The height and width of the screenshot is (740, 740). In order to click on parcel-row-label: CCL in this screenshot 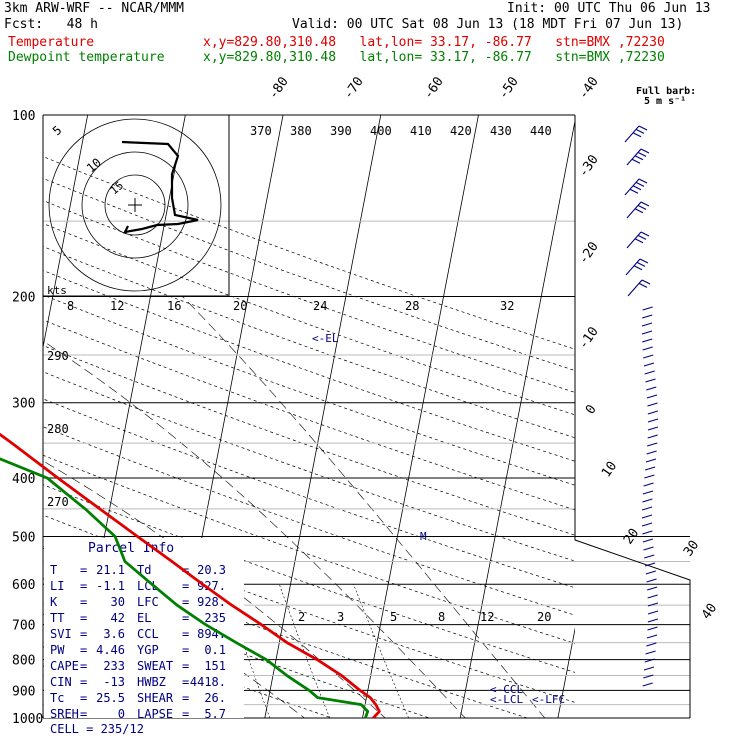, I will do `click(148, 634)`.